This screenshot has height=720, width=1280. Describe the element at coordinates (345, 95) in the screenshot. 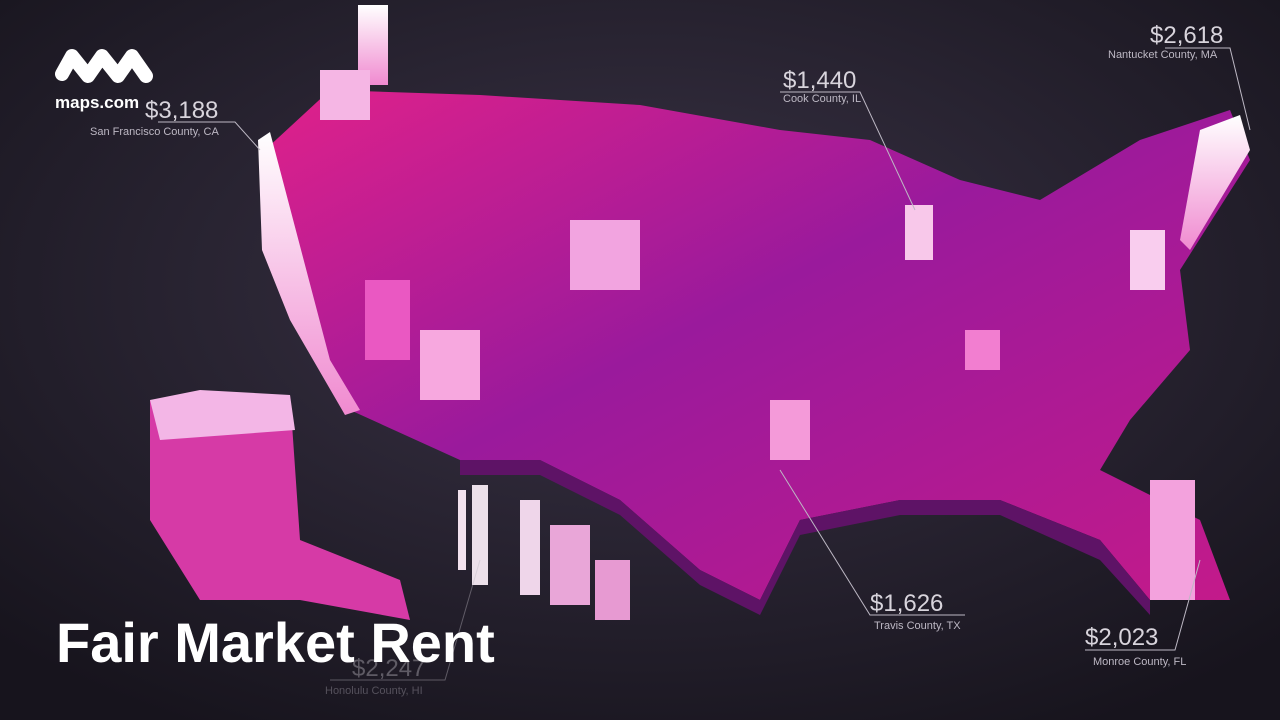

I see `portland-spike` at that location.